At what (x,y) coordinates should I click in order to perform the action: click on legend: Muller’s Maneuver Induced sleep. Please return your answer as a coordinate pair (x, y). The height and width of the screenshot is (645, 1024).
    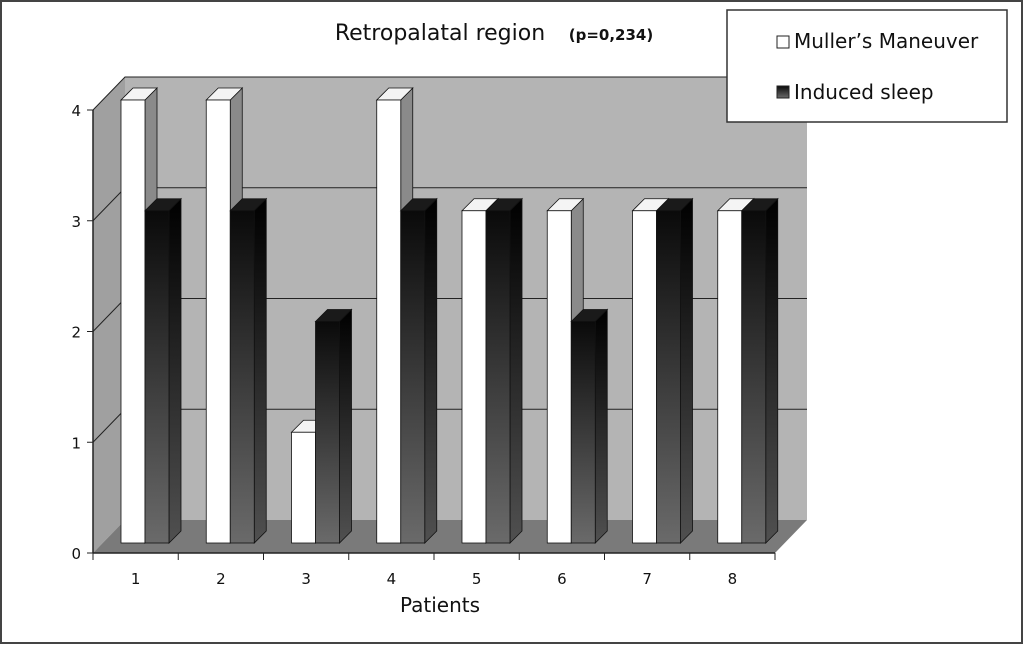
    Looking at the image, I should click on (867, 66).